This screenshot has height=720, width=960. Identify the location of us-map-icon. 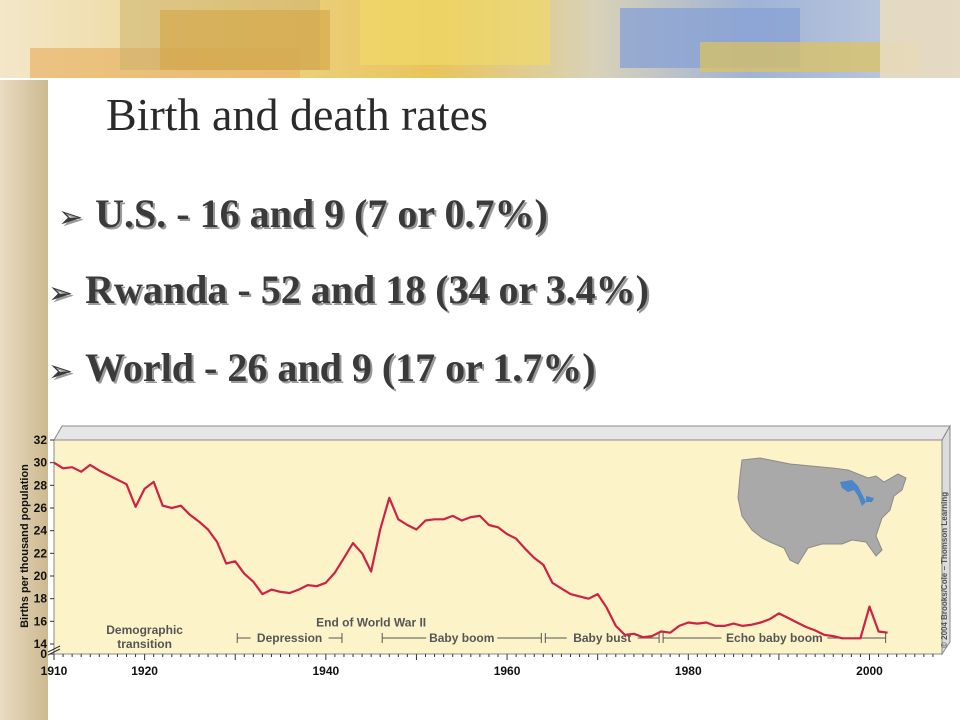
(822, 511).